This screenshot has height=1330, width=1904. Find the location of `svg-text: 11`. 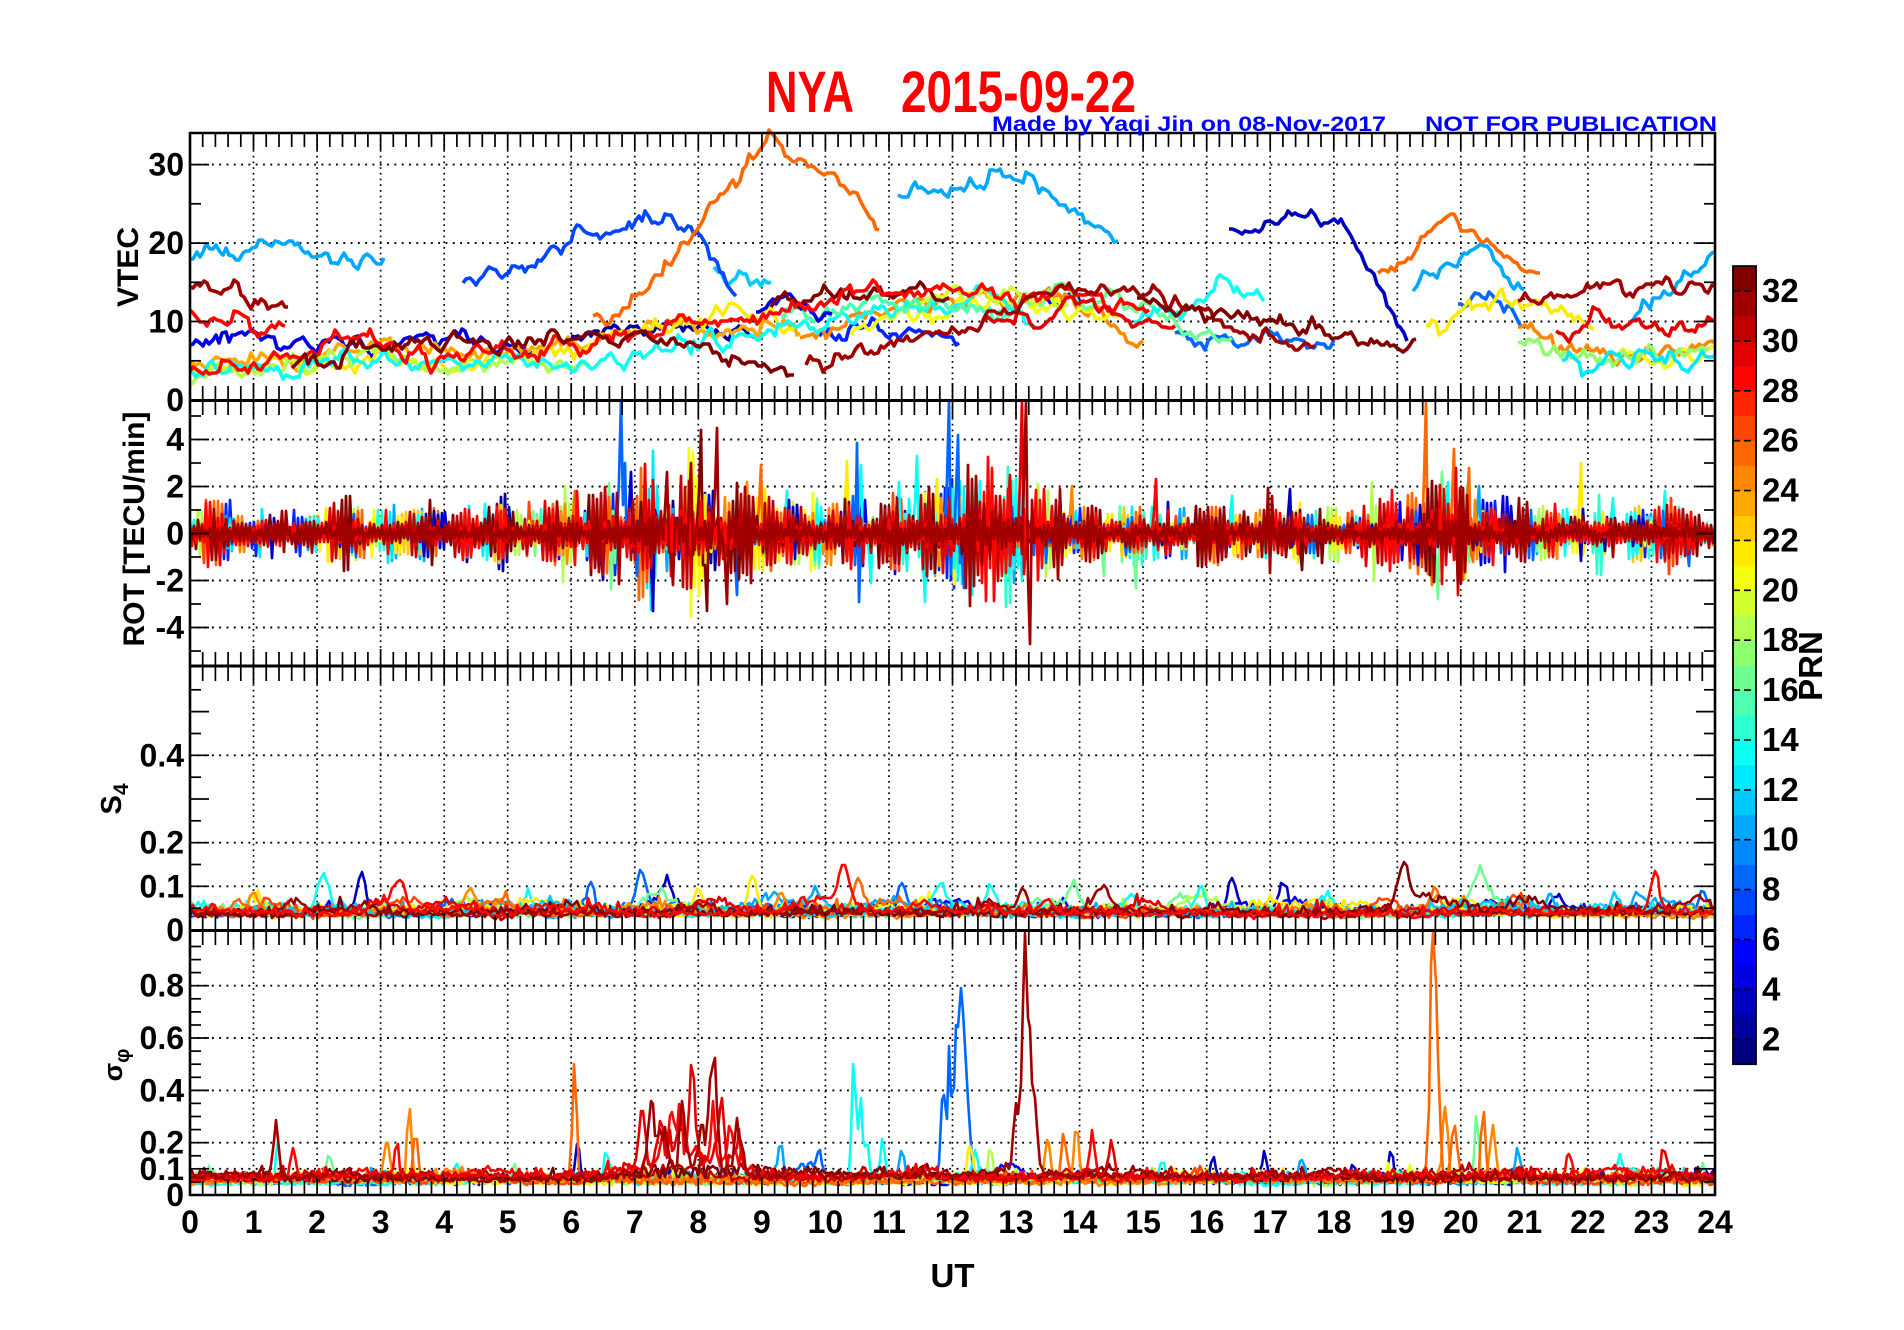

svg-text: 11 is located at coordinates (889, 1222).